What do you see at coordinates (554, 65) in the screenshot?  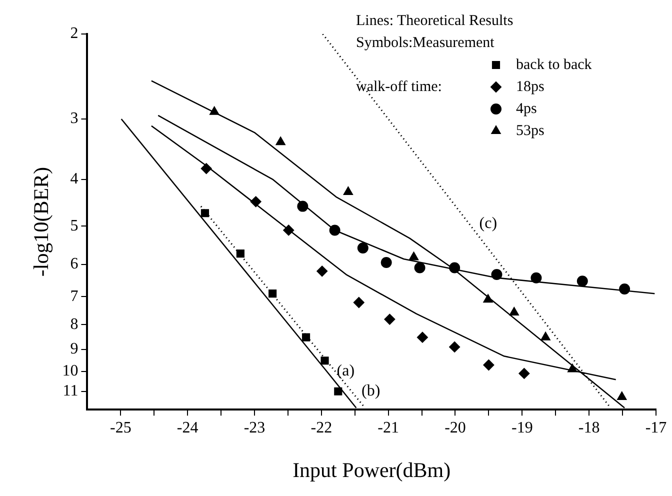 I see `legend-label: back to back` at bounding box center [554, 65].